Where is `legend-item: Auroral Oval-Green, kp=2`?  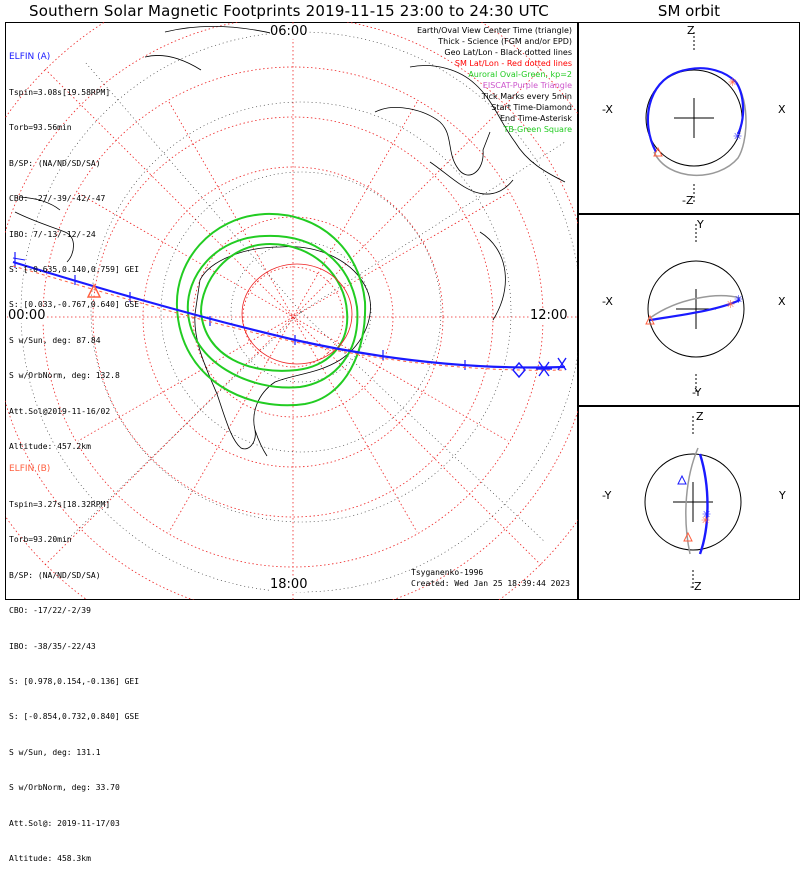 legend-item: Auroral Oval-Green, kp=2 is located at coordinates (520, 74).